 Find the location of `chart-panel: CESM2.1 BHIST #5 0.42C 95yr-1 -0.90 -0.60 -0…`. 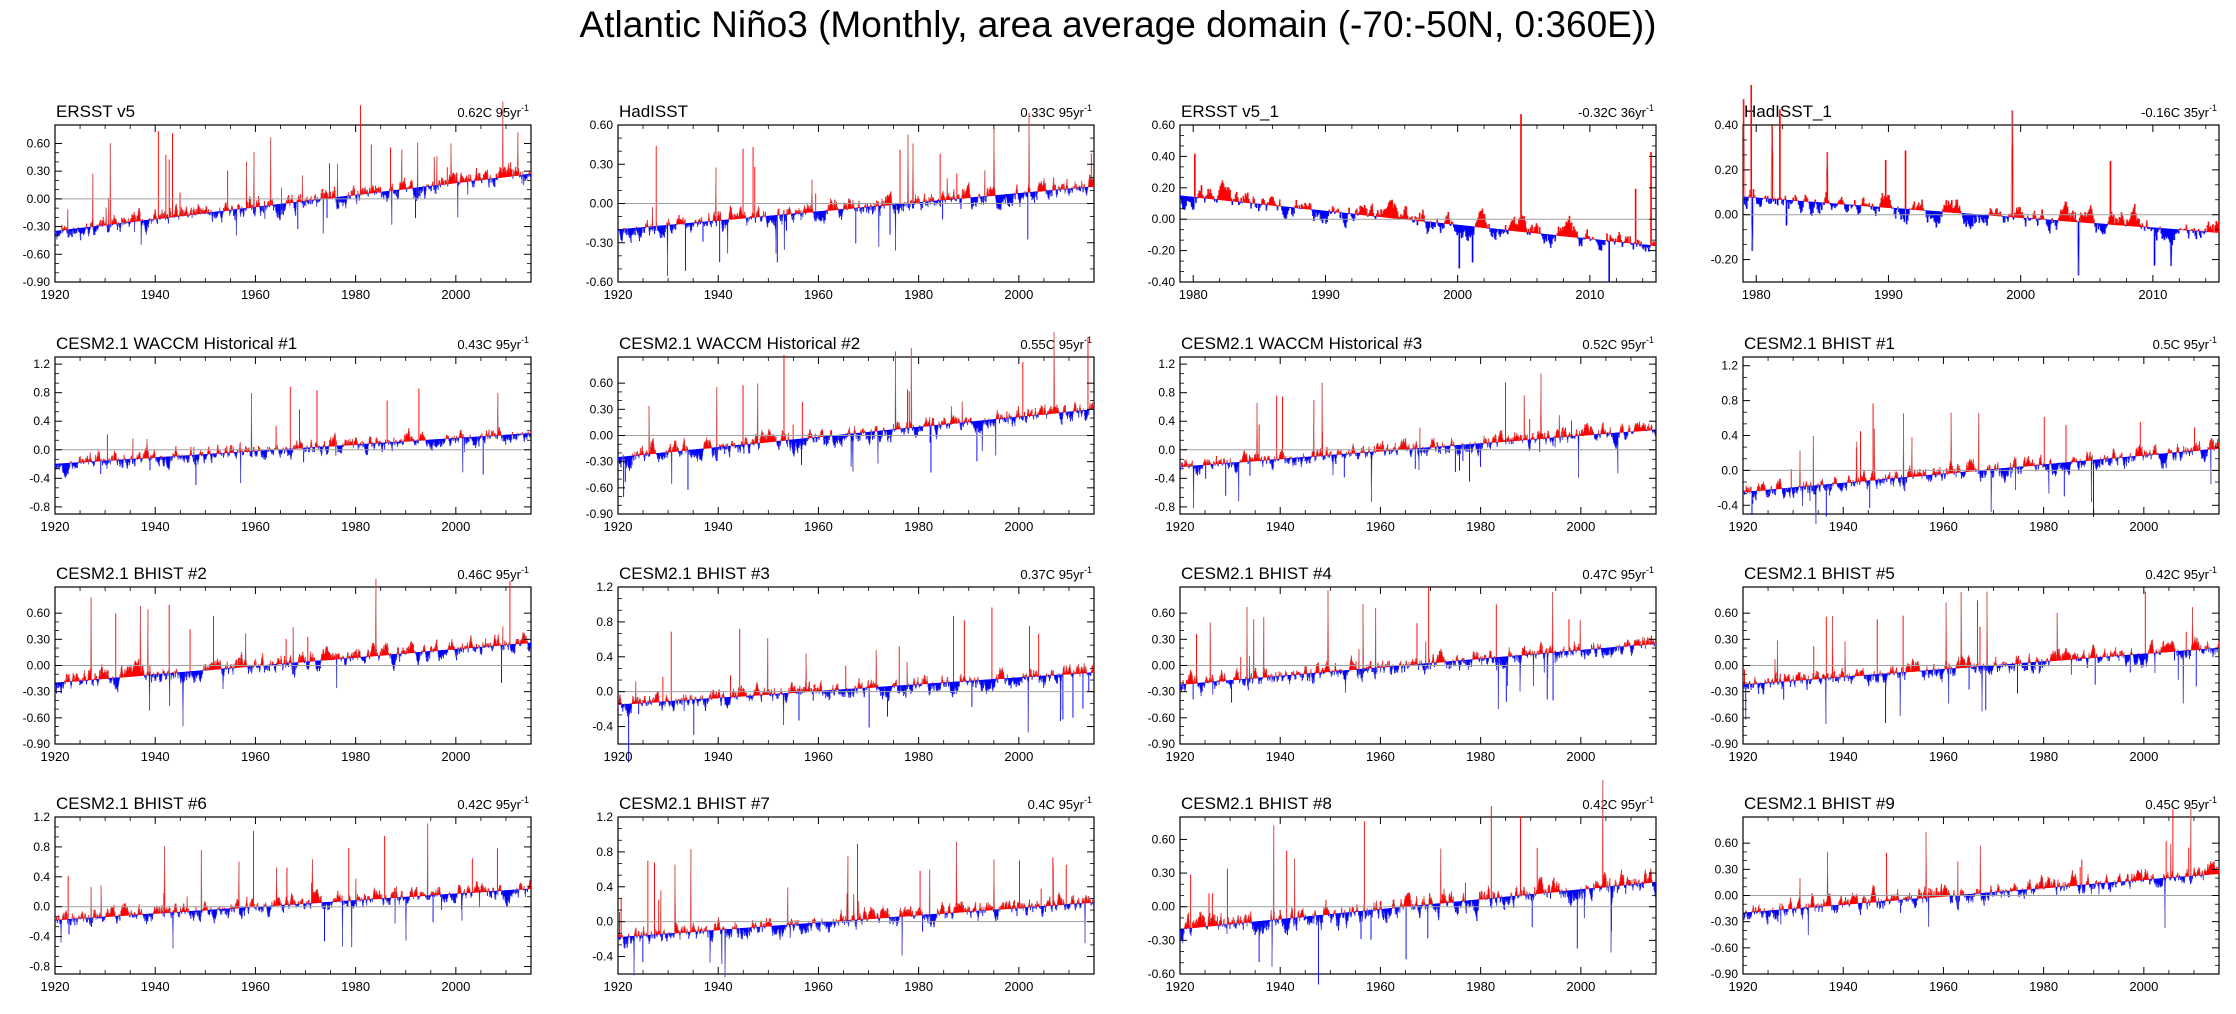

chart-panel: CESM2.1 BHIST #5 0.42C 95yr-1 -0.90 -0.60 -0… is located at coordinates (1965, 664).